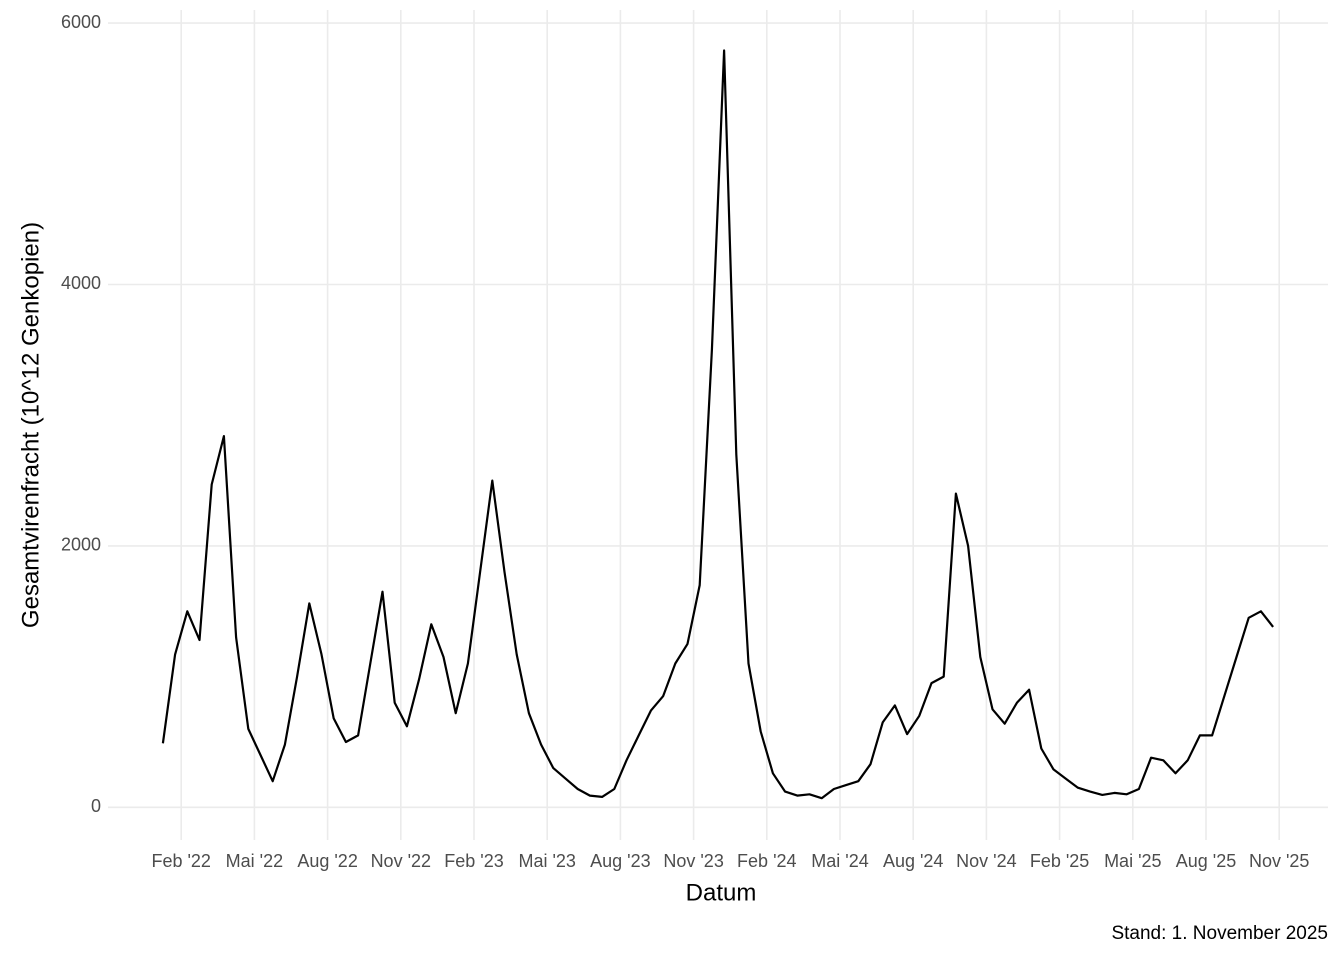 This screenshot has height=965, width=1344. What do you see at coordinates (839, 861) in the screenshot?
I see `x-tick-label: Mai '24` at bounding box center [839, 861].